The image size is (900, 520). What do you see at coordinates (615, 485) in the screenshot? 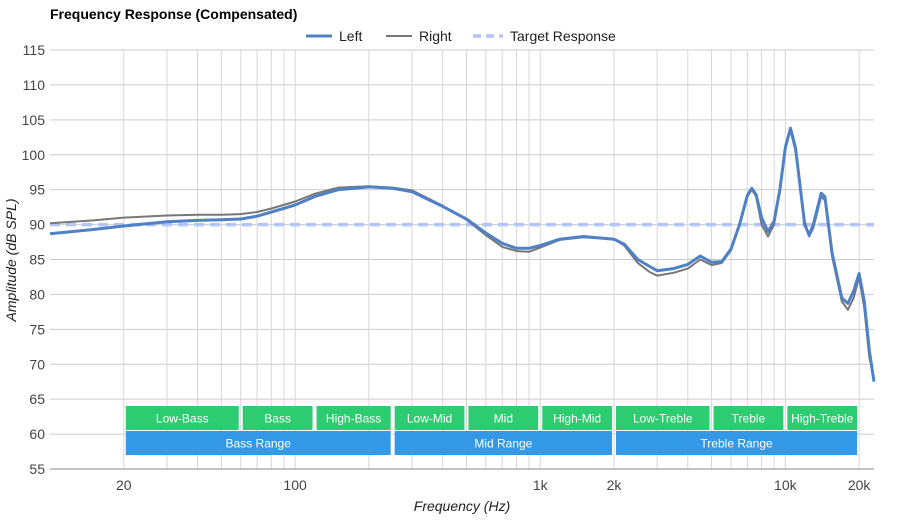
I see `x-tick-label: 2k` at bounding box center [615, 485].